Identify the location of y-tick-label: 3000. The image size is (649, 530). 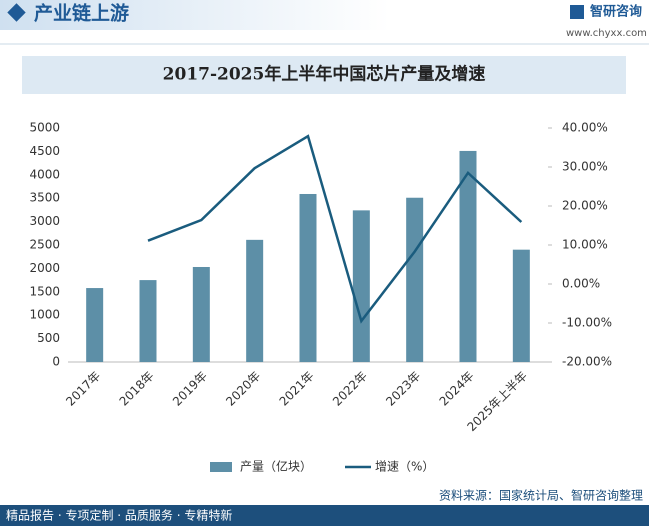
(44, 221).